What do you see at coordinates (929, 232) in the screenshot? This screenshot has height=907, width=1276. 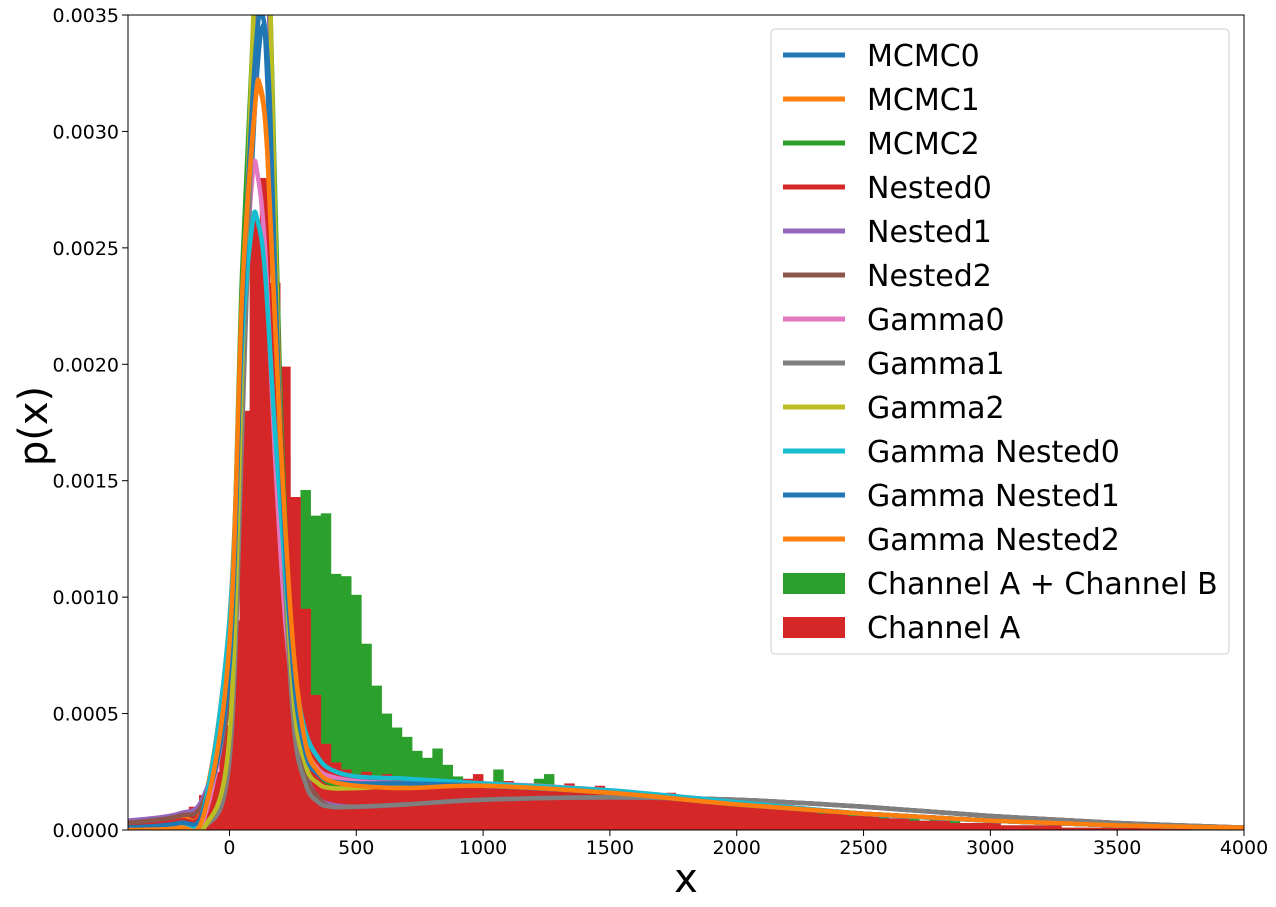 I see `legend-label-nested1: Nested1` at bounding box center [929, 232].